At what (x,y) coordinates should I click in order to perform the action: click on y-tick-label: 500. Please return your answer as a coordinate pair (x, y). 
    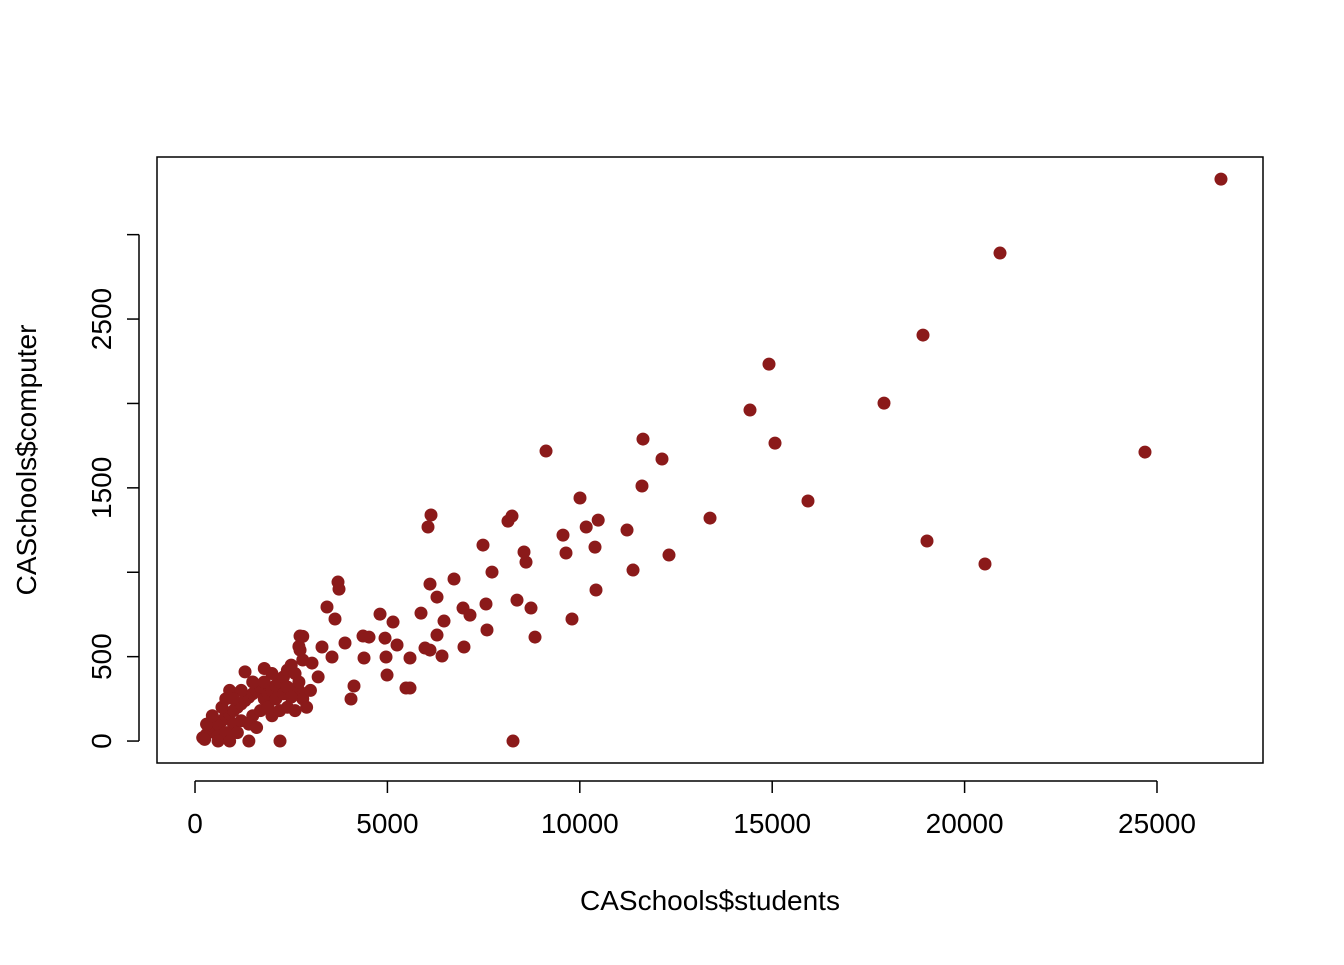
    Looking at the image, I should click on (101, 656).